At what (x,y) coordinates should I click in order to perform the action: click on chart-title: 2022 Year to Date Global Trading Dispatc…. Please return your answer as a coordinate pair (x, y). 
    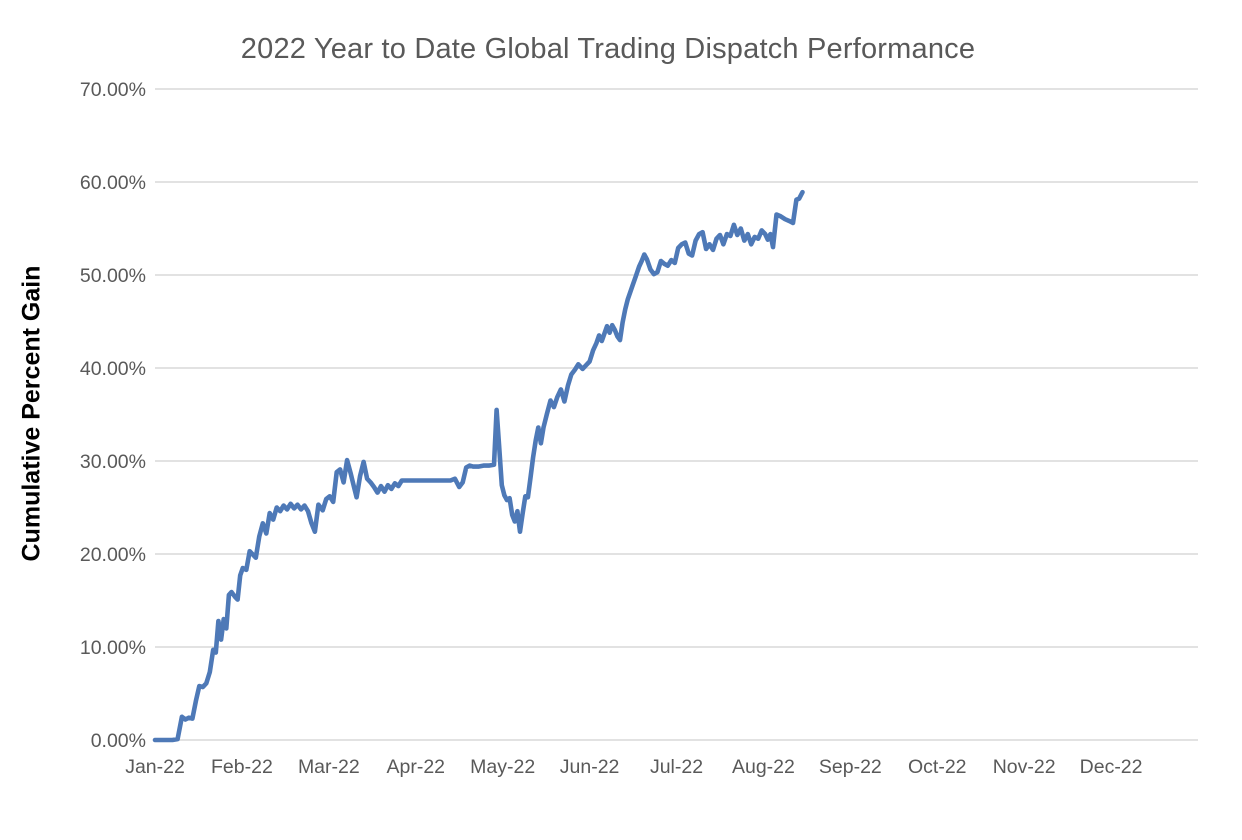
    Looking at the image, I should click on (608, 49).